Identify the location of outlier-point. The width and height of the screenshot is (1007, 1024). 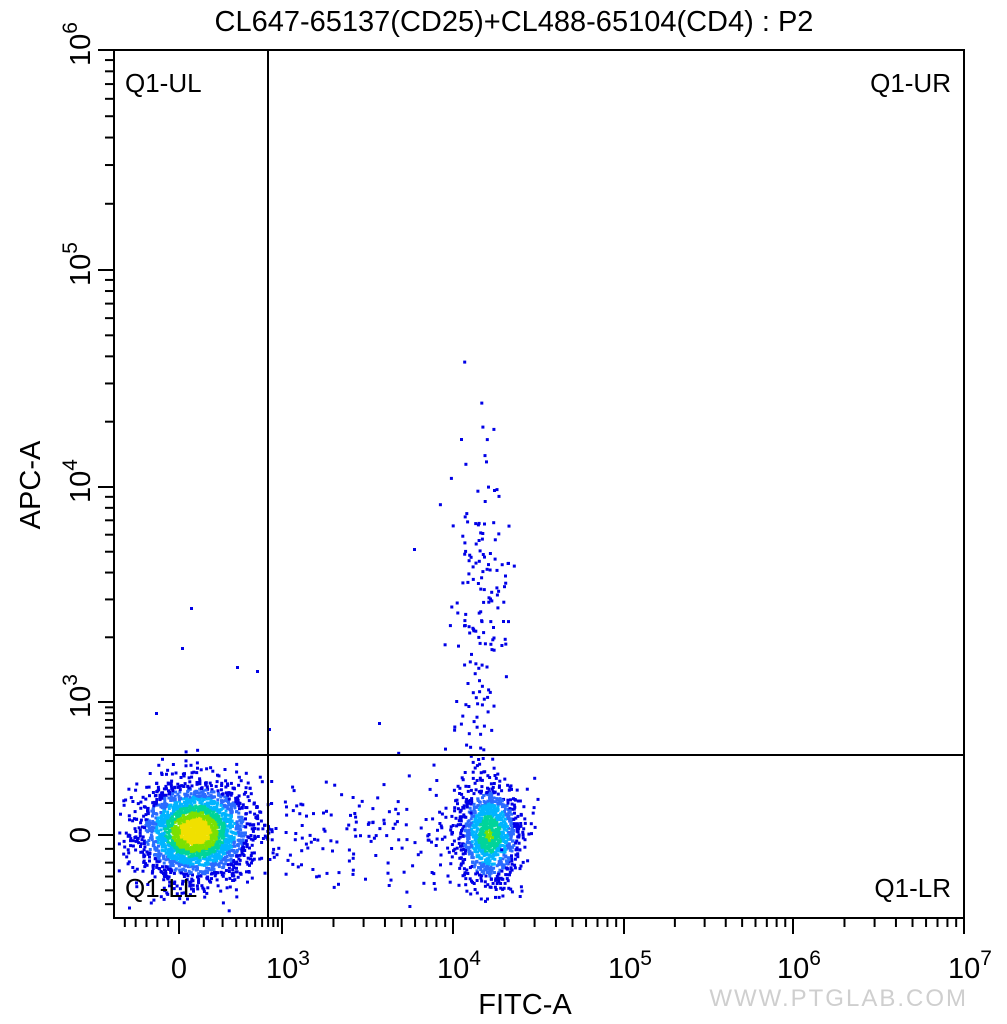
(269, 729).